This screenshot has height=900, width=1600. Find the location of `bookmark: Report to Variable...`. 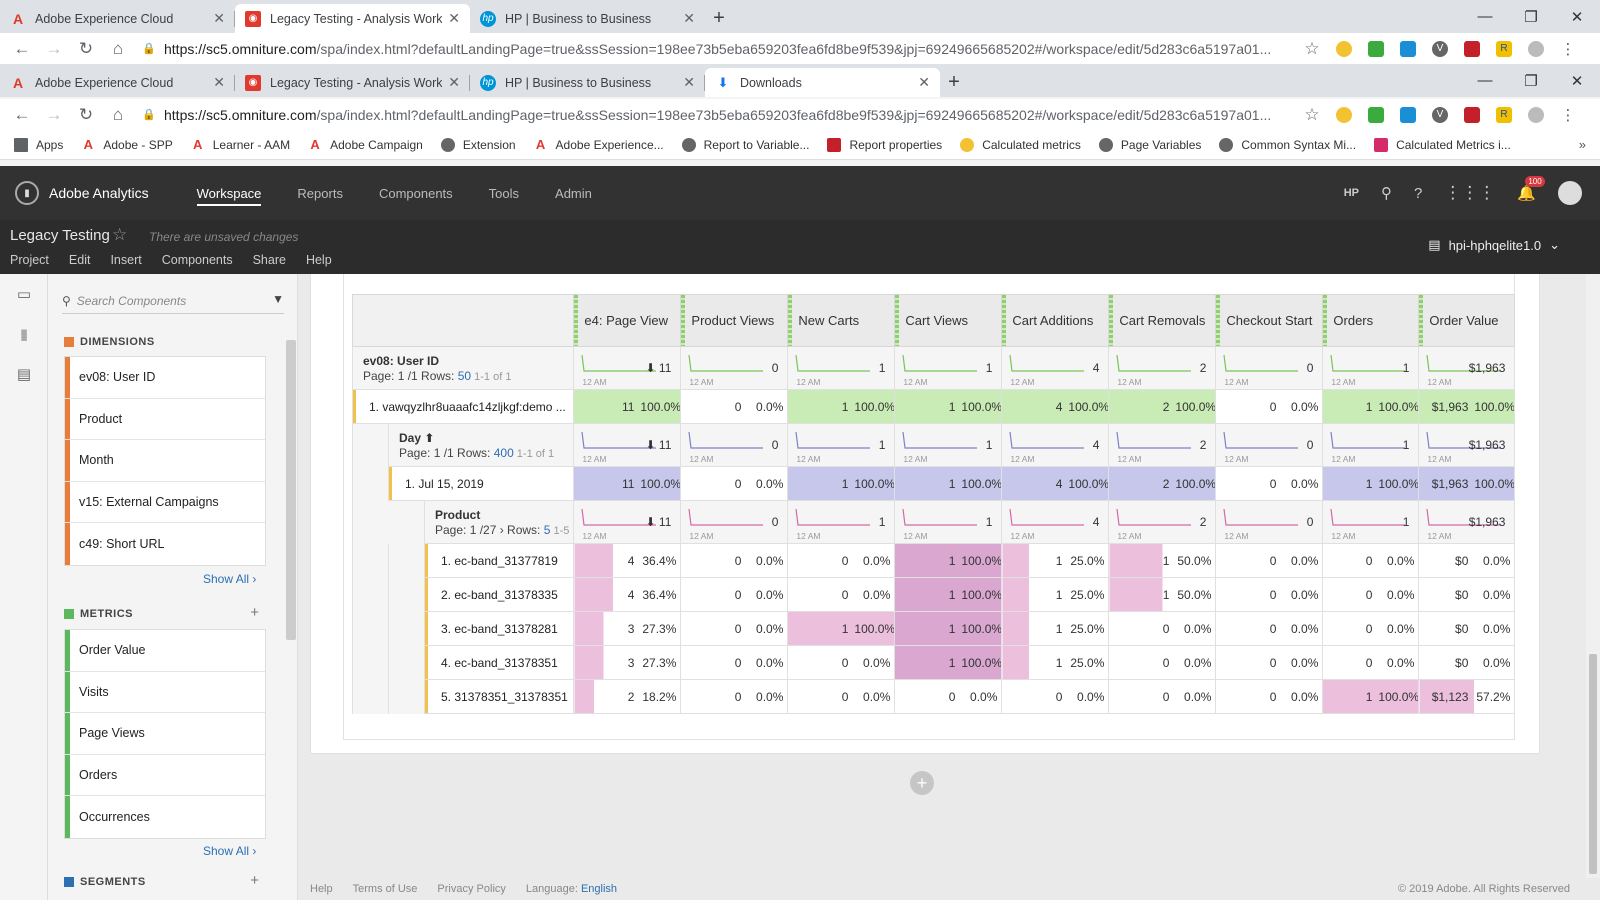

bookmark: Report to Variable... is located at coordinates (745, 144).